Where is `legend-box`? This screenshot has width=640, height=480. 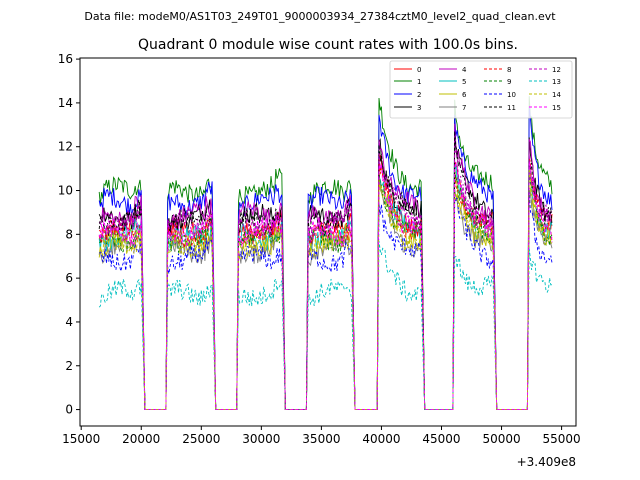
legend-box is located at coordinates (481, 89).